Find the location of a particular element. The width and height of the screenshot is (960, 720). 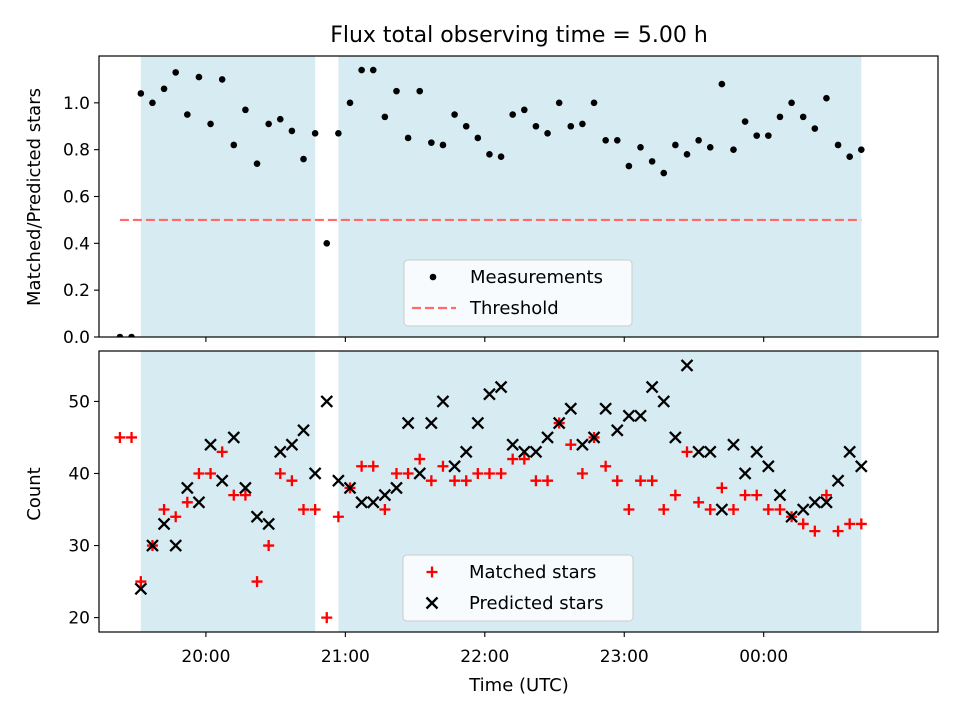

y-tick-label: 20 is located at coordinates (79, 619).